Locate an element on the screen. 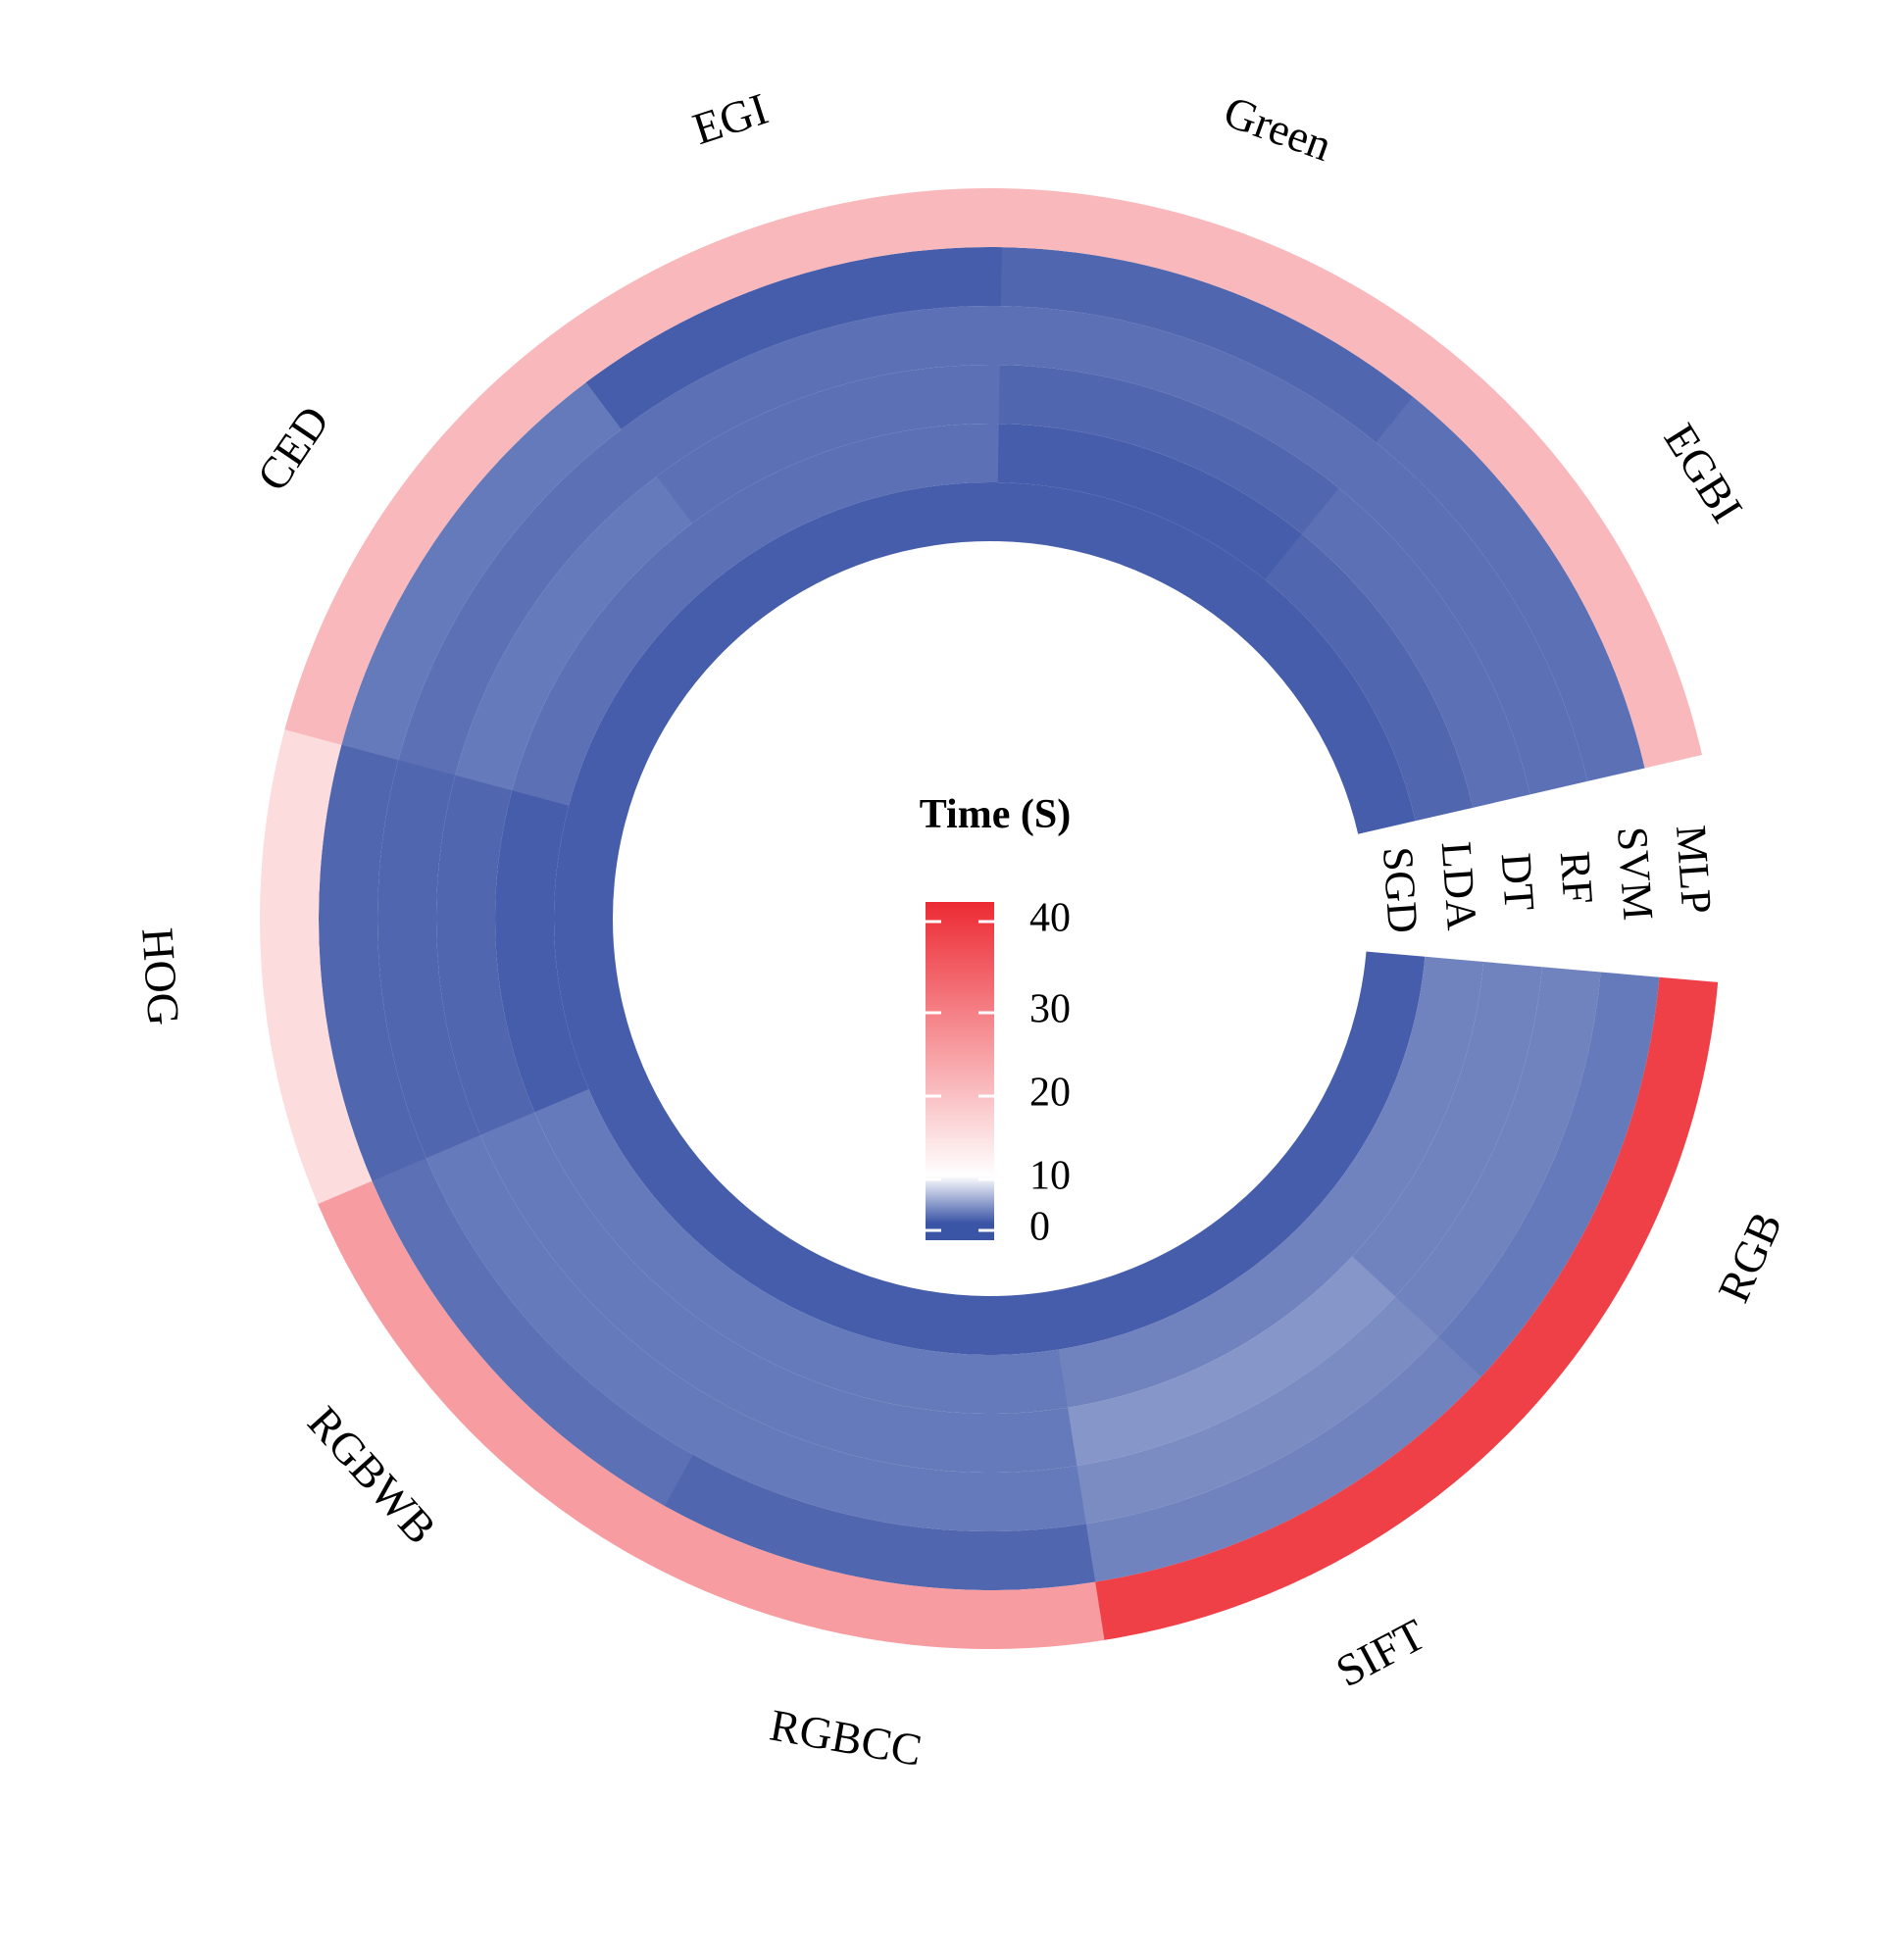 The width and height of the screenshot is (1904, 1951). cell-rf-rgbcc is located at coordinates (889, 1466).